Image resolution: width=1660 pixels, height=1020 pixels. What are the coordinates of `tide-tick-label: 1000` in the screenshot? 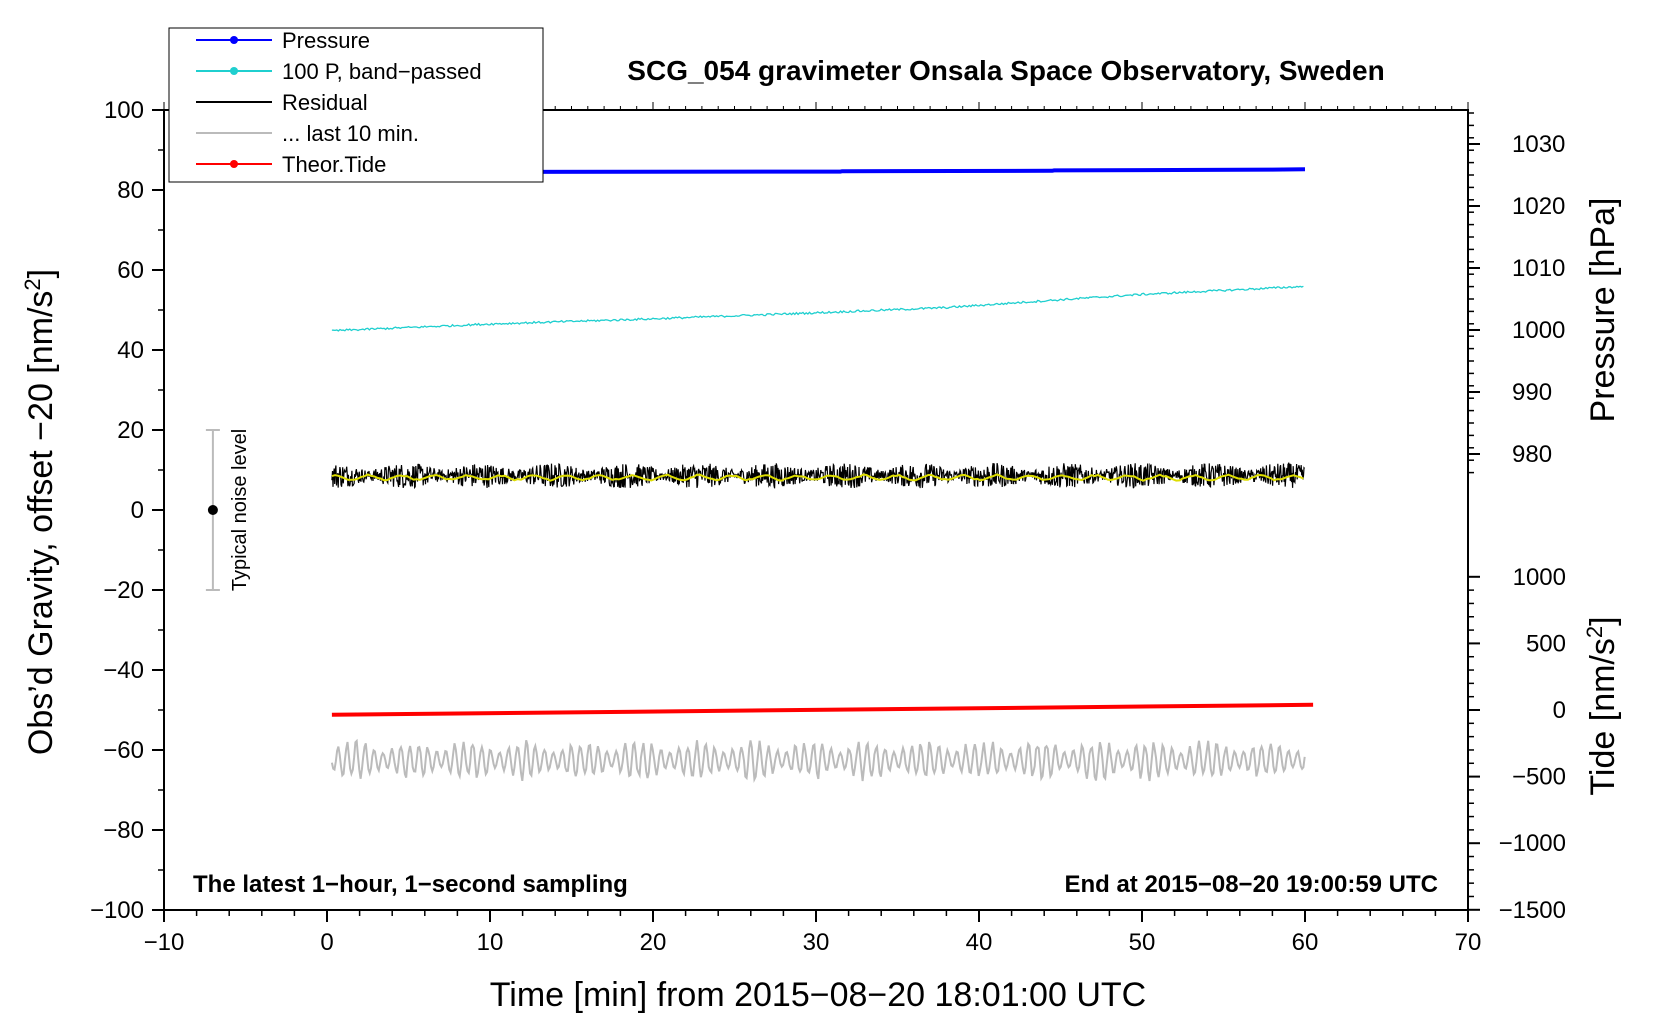 It's located at (1539, 577).